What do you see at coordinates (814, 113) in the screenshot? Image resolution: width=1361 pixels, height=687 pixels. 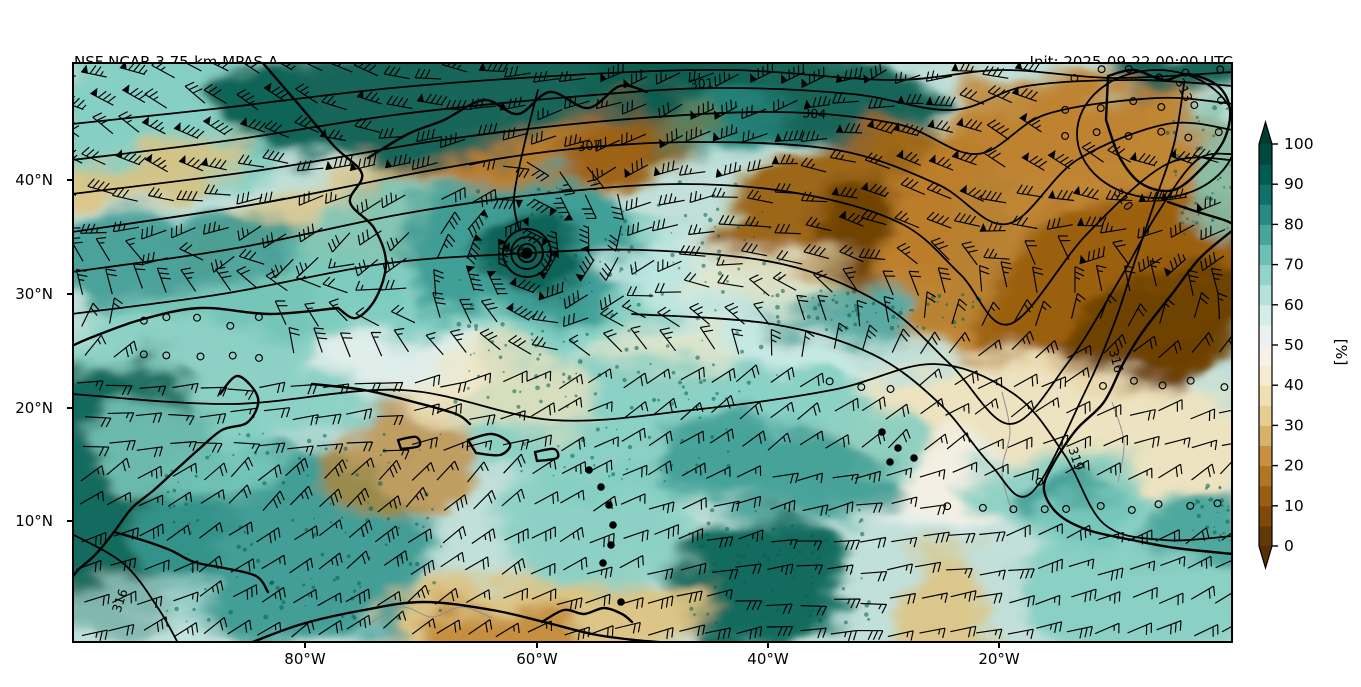 I see `contour-label: 304` at bounding box center [814, 113].